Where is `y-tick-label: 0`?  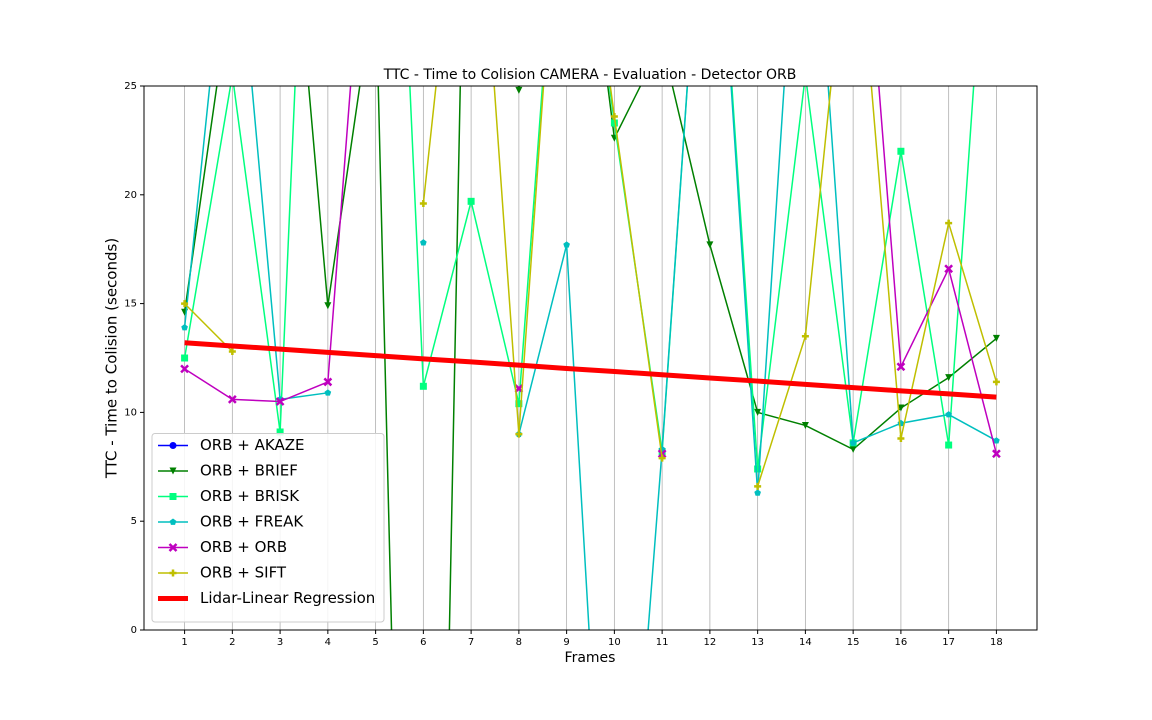 y-tick-label: 0 is located at coordinates (134, 630).